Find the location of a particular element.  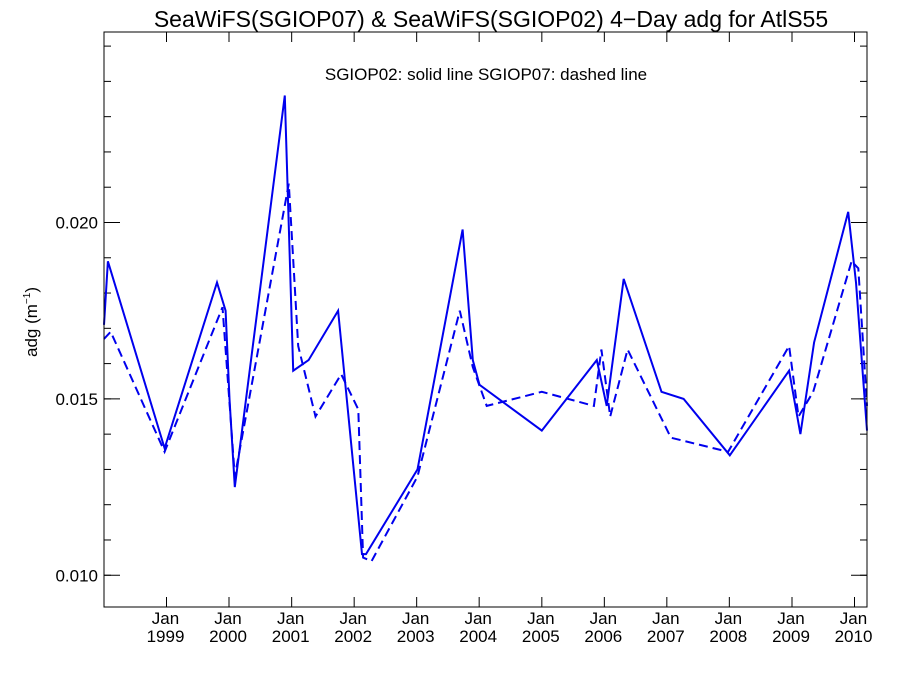

y-axis-label-close: ) is located at coordinates (31, 290).